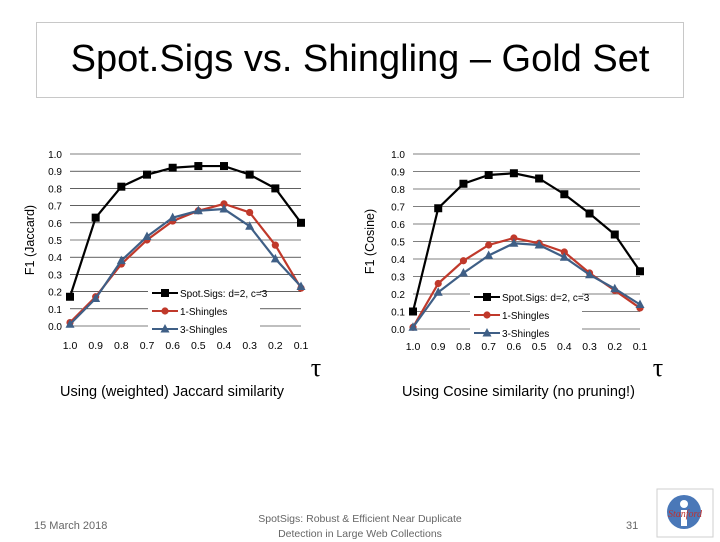 The image size is (720, 542). Describe the element at coordinates (398, 260) in the screenshot. I see `y-tick-label: 0.4` at that location.